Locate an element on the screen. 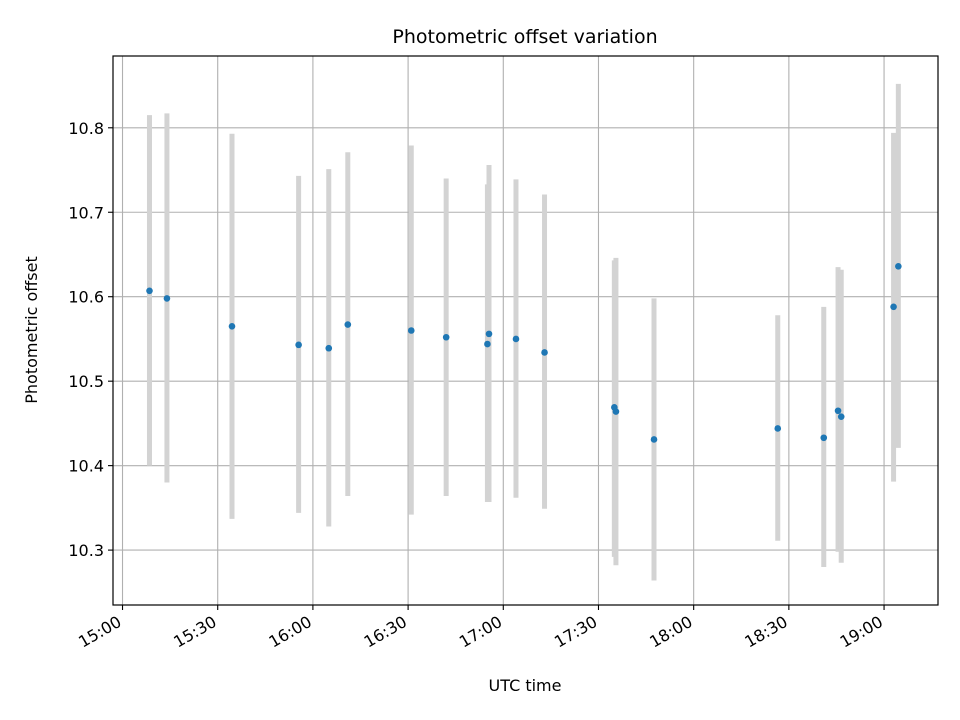 The image size is (960, 720). y-tick-label: 10.8 is located at coordinates (86, 128).